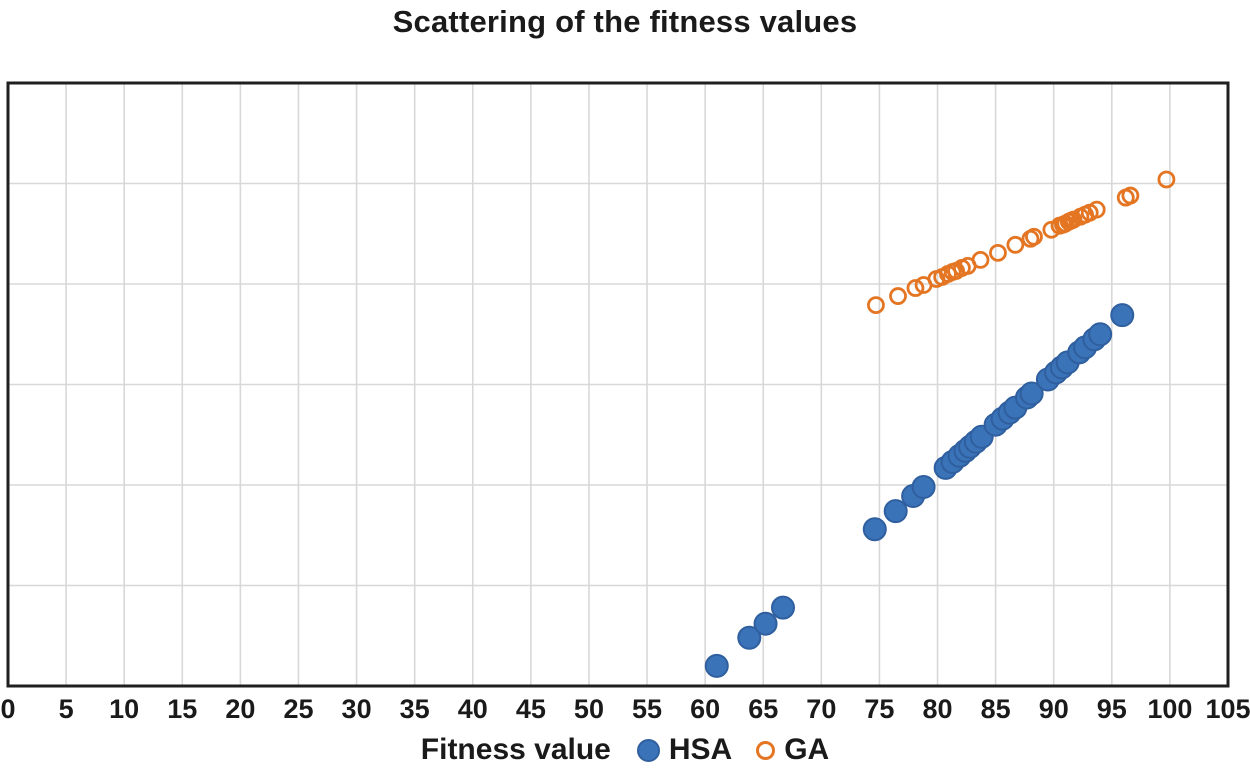 The image size is (1250, 784). I want to click on x-axis-tick-label: 70, so click(821, 709).